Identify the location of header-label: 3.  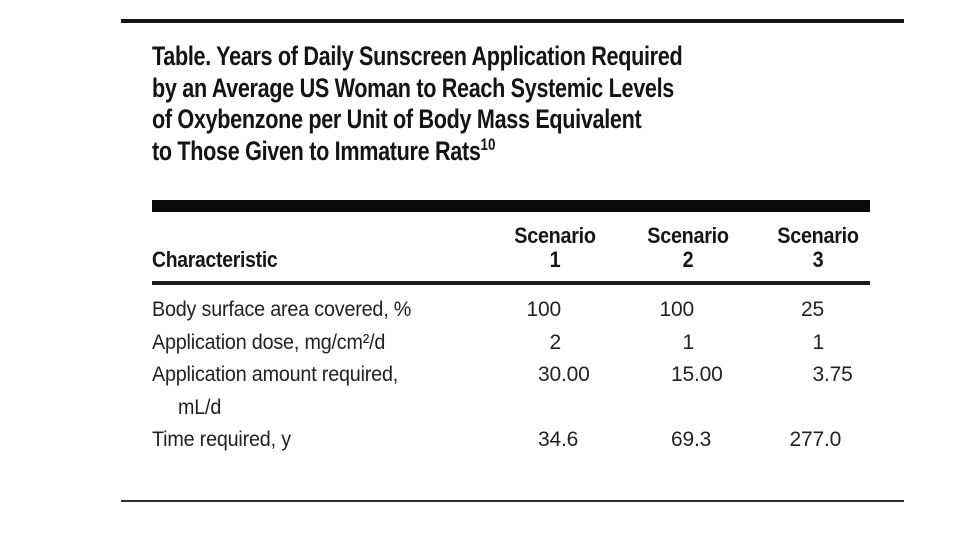
(818, 259).